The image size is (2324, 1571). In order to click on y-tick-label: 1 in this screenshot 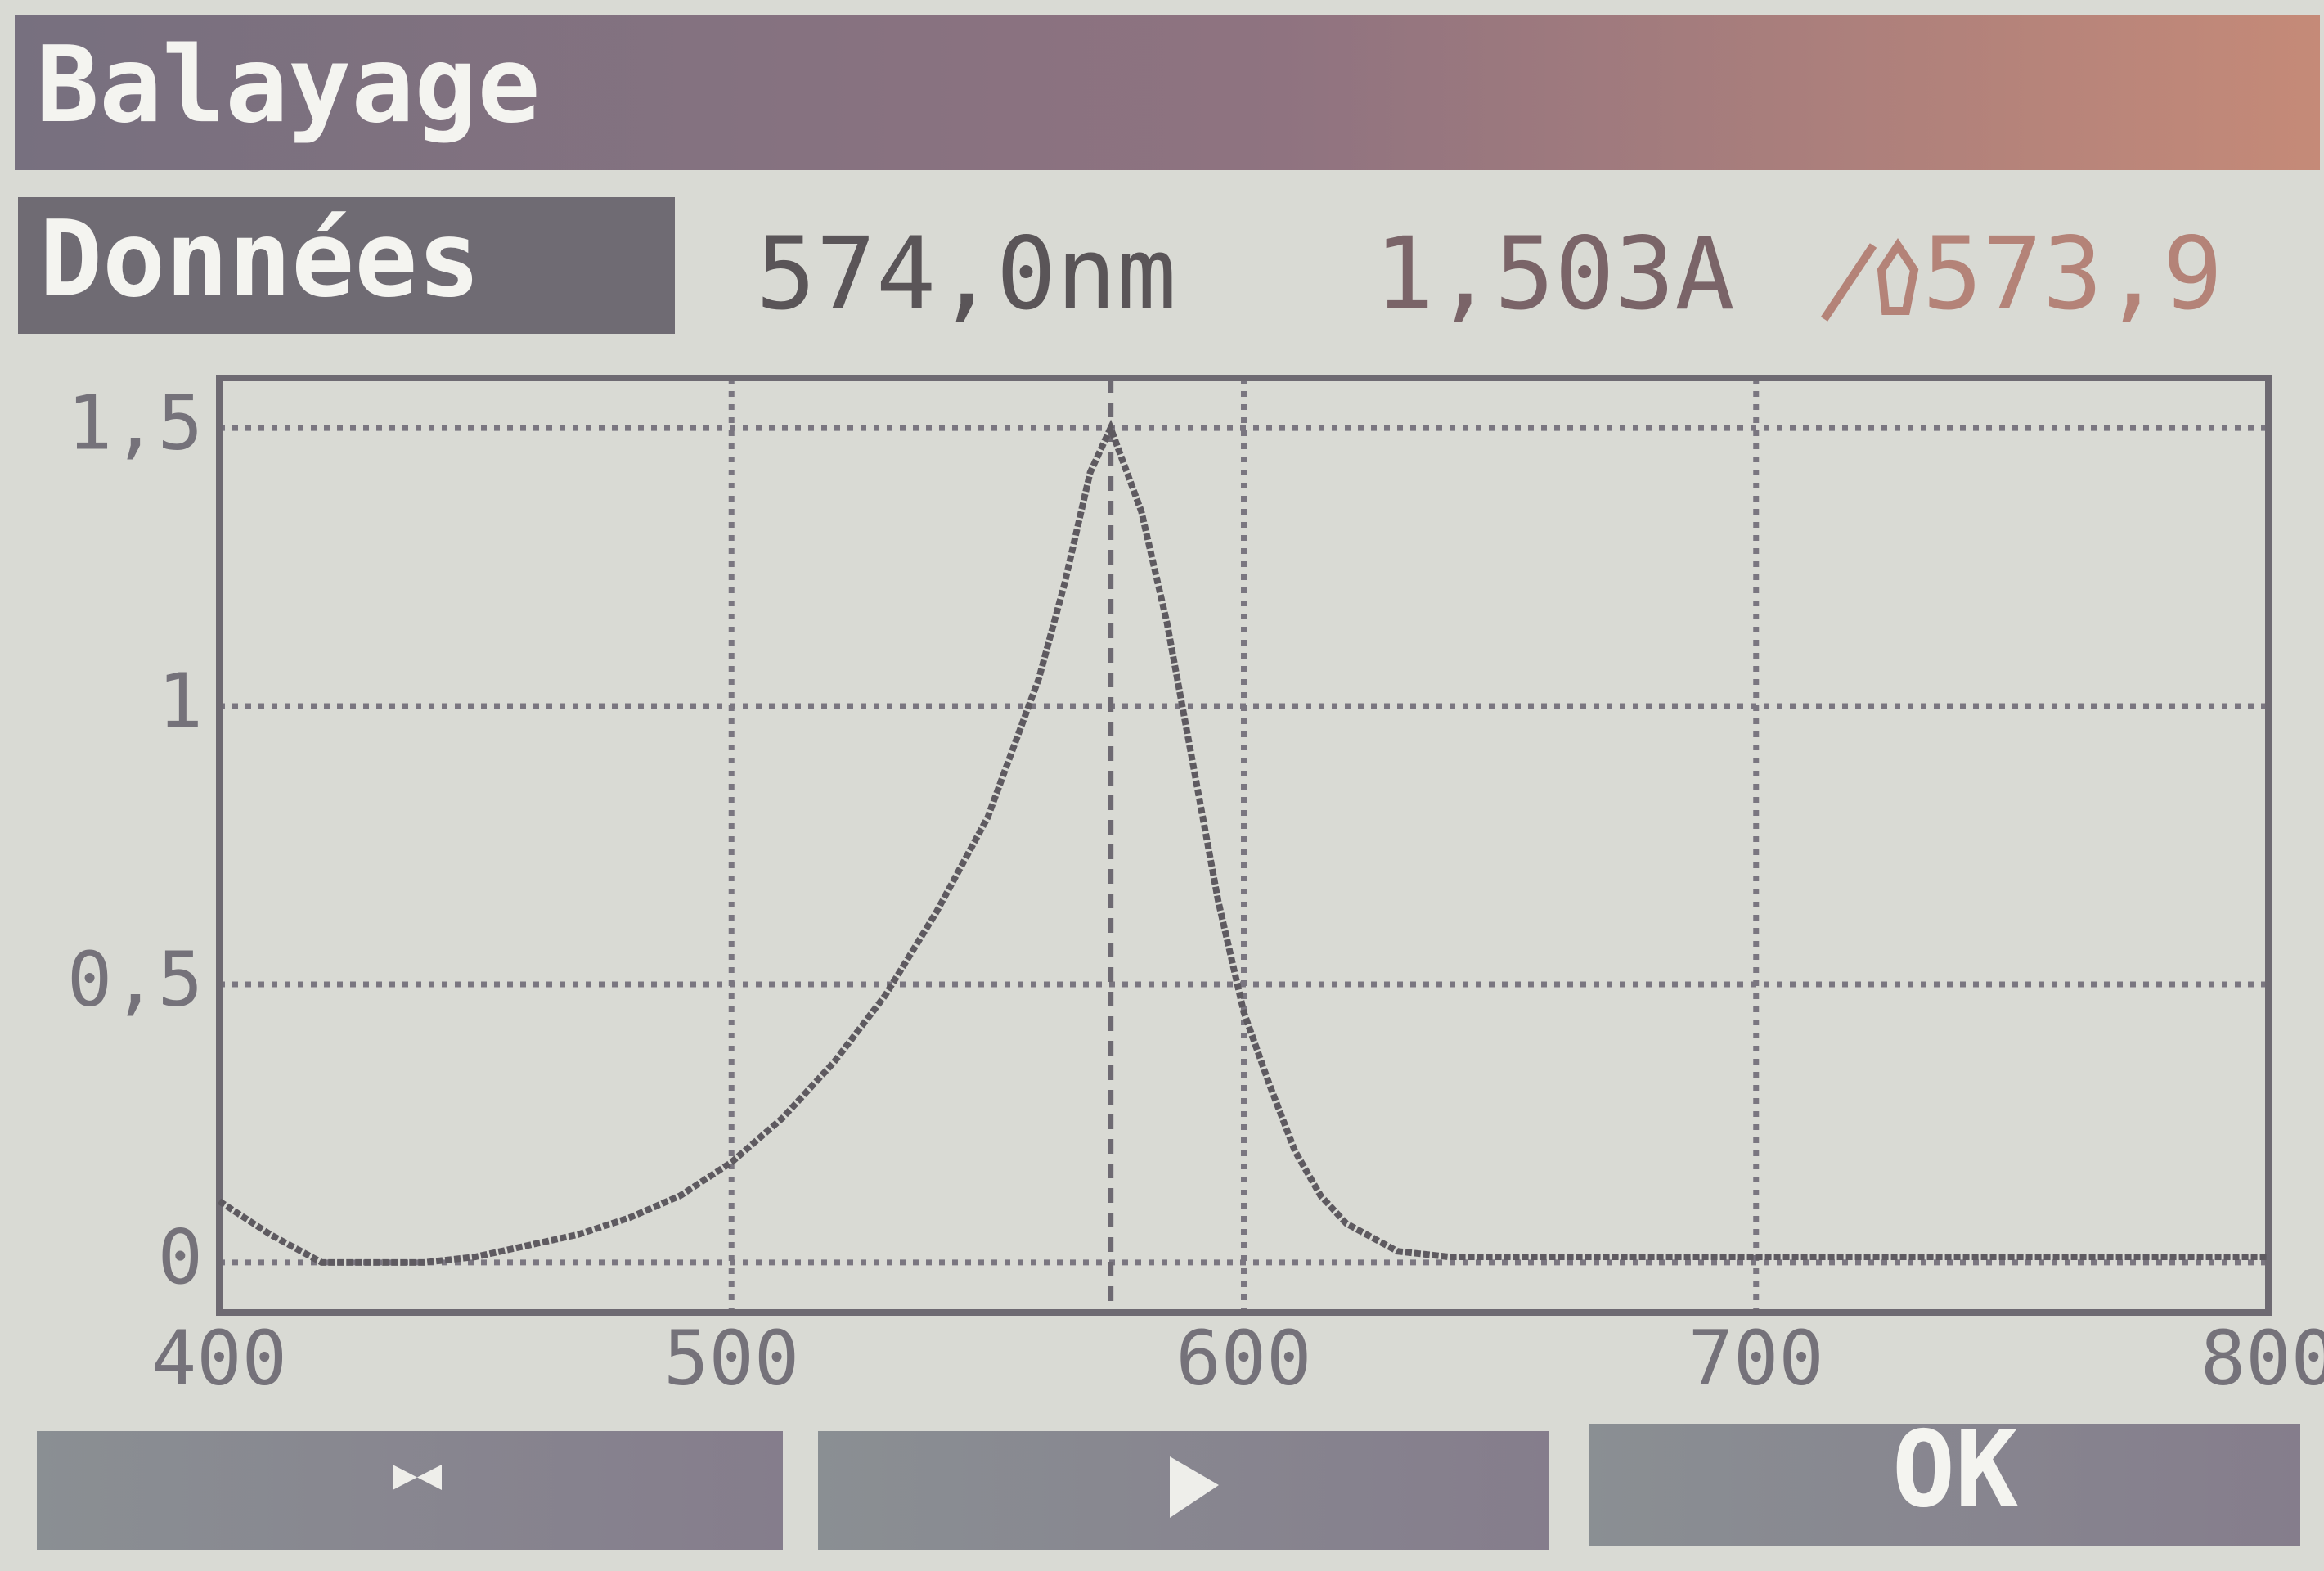, I will do `click(180, 701)`.